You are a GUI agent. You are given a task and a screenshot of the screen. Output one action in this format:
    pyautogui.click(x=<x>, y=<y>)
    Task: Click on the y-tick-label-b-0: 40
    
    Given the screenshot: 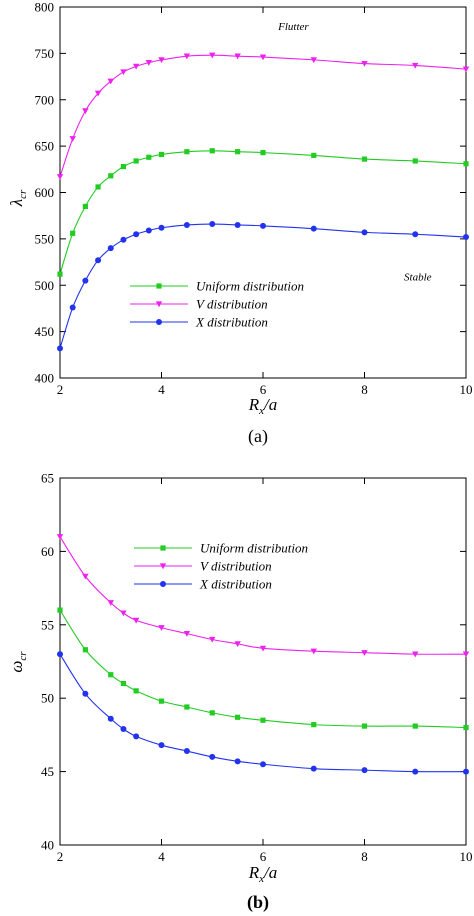 What is the action you would take?
    pyautogui.click(x=47, y=845)
    